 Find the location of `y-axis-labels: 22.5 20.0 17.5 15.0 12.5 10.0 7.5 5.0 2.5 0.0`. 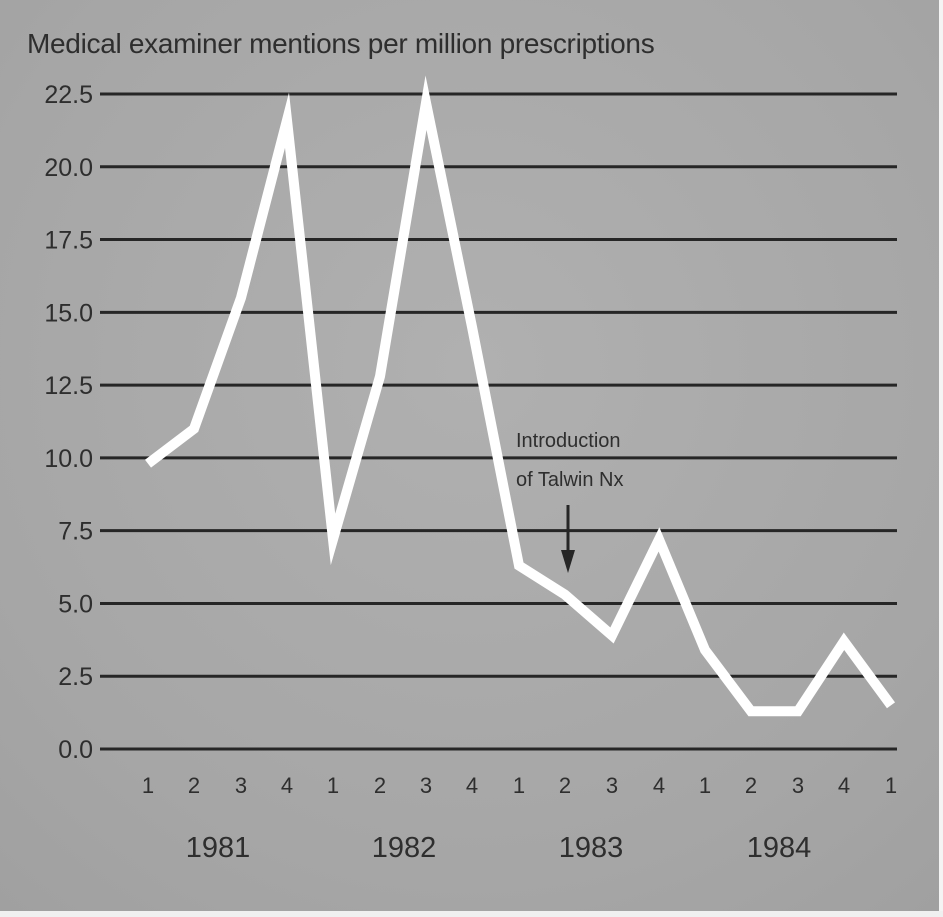

y-axis-labels: 22.5 20.0 17.5 15.0 12.5 10.0 7.5 5.0 2.5 0.0 is located at coordinates (68, 422).